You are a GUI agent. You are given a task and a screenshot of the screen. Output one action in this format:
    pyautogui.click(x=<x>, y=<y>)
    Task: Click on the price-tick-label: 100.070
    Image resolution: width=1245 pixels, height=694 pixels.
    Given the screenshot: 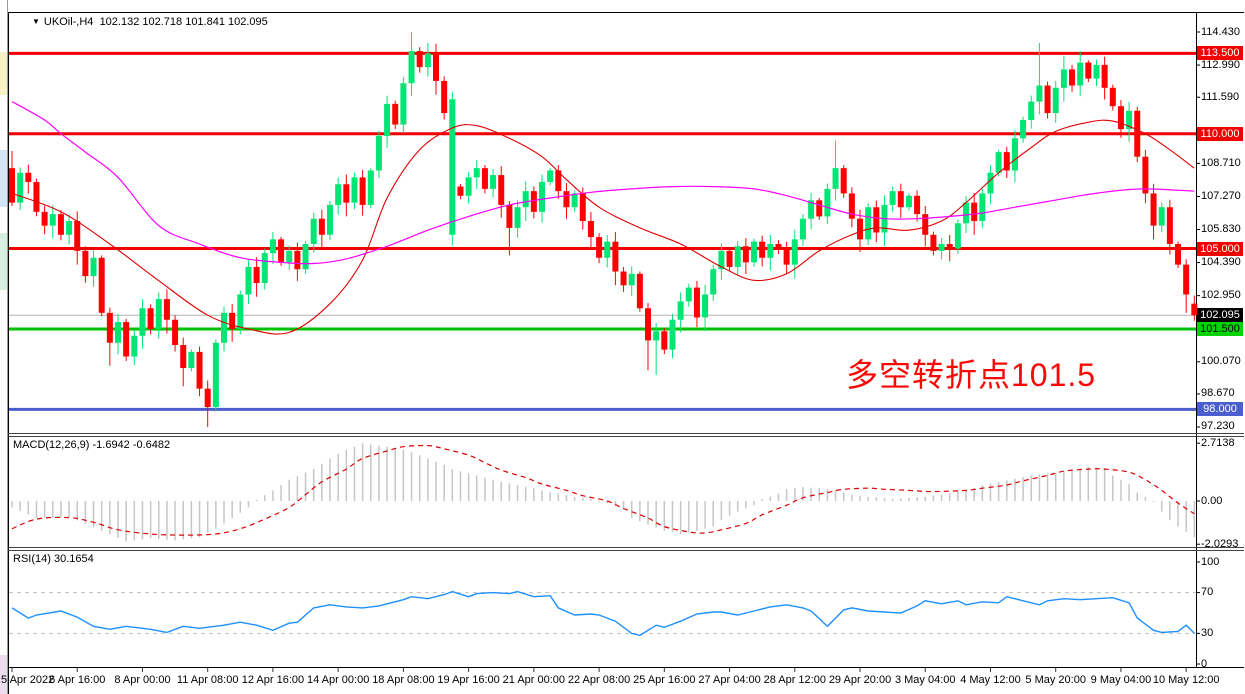 What is the action you would take?
    pyautogui.click(x=1221, y=361)
    